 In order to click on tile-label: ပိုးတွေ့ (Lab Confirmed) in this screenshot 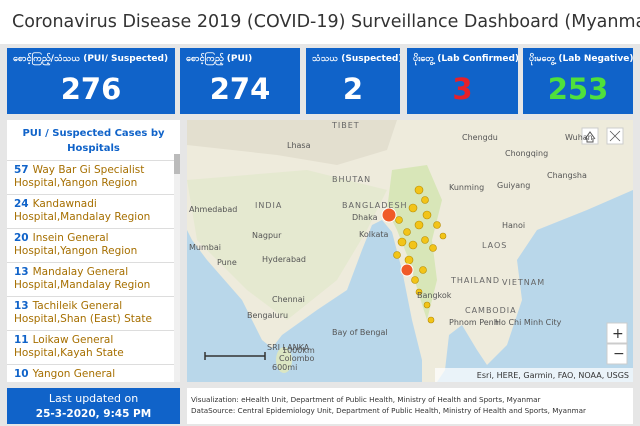, I will do `click(465, 59)`.